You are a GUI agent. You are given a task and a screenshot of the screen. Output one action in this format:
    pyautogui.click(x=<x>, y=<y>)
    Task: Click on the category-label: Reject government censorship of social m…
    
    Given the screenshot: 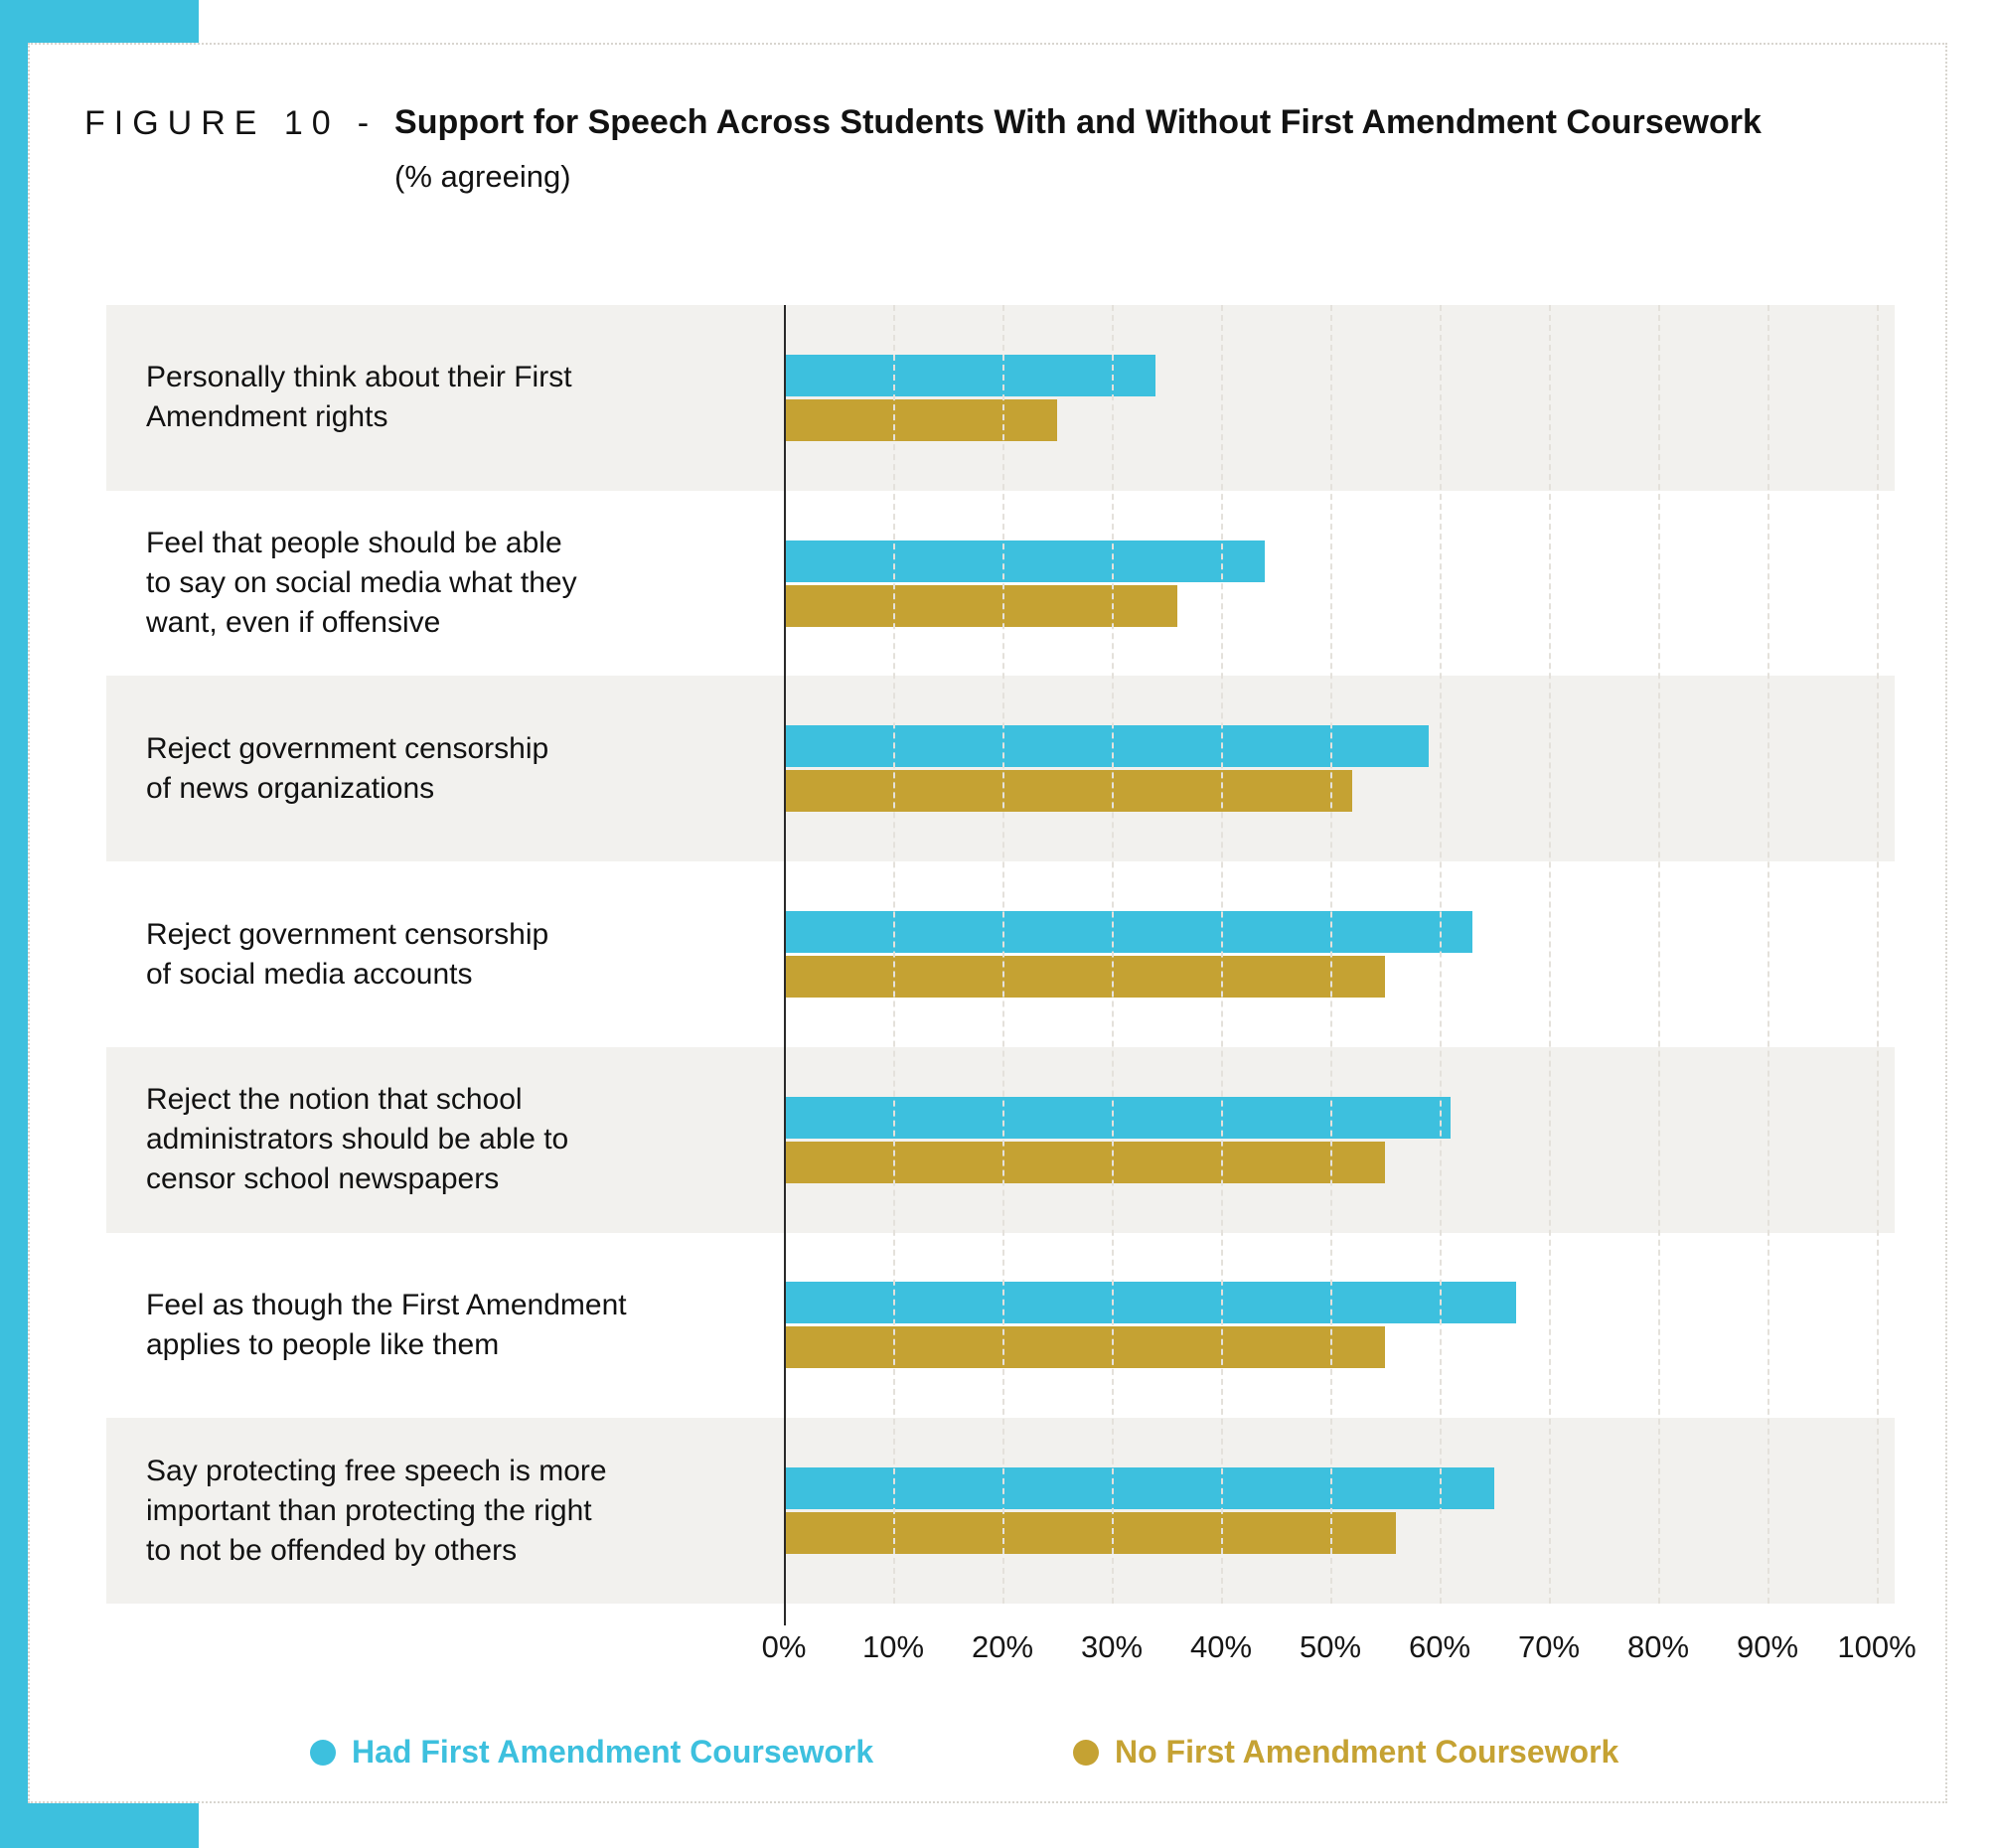 What is the action you would take?
    pyautogui.click(x=347, y=954)
    